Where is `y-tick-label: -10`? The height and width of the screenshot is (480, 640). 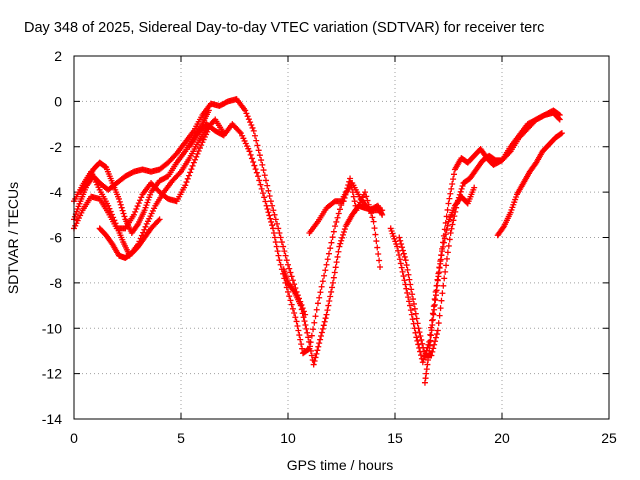 y-tick-label: -10 is located at coordinates (52, 328).